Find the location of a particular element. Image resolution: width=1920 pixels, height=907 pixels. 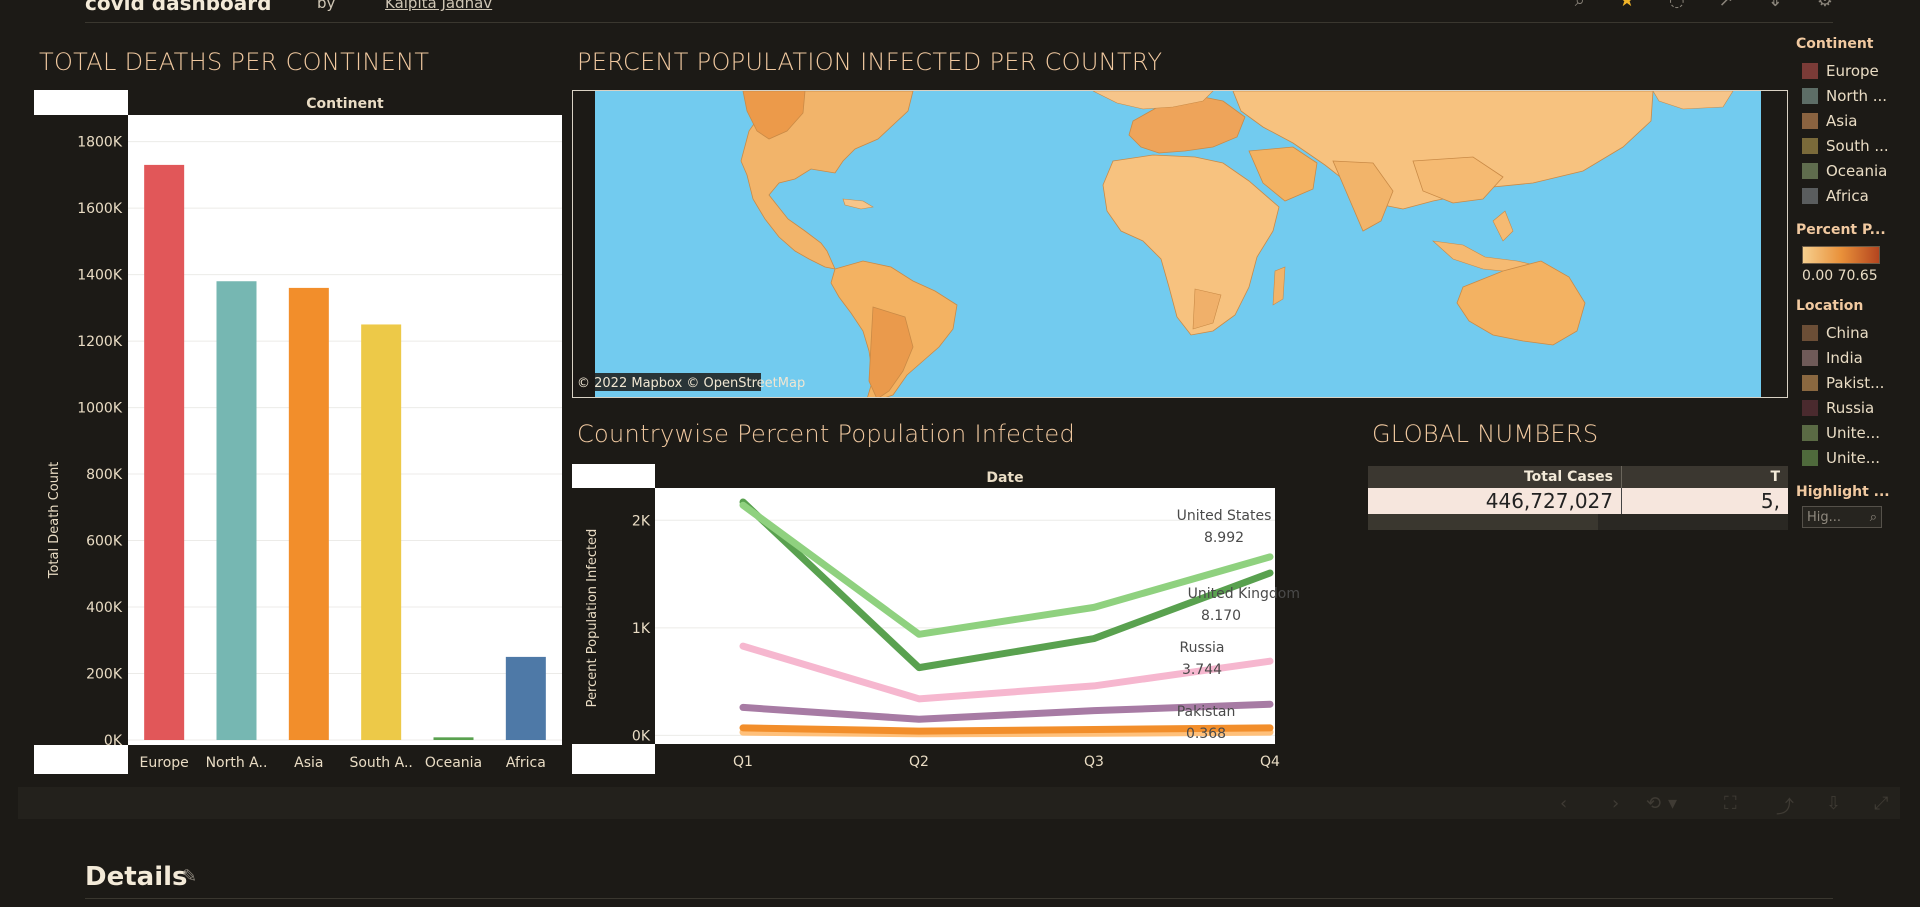

corner-cell-bottom is located at coordinates (81, 759).